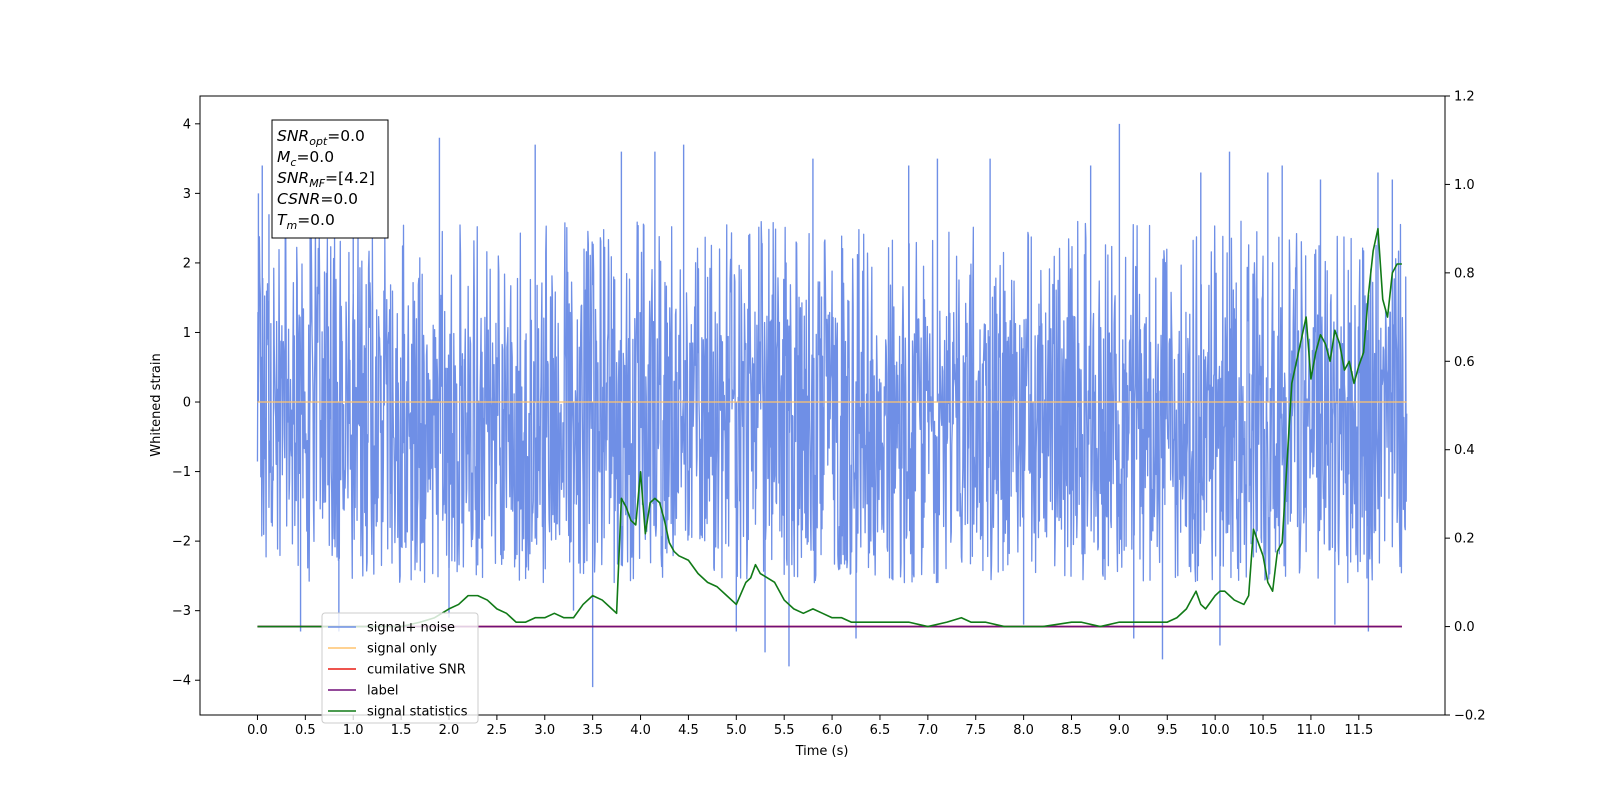 The image size is (1600, 804). Describe the element at coordinates (1358, 730) in the screenshot. I see `x-tick-label: 11.5` at that location.